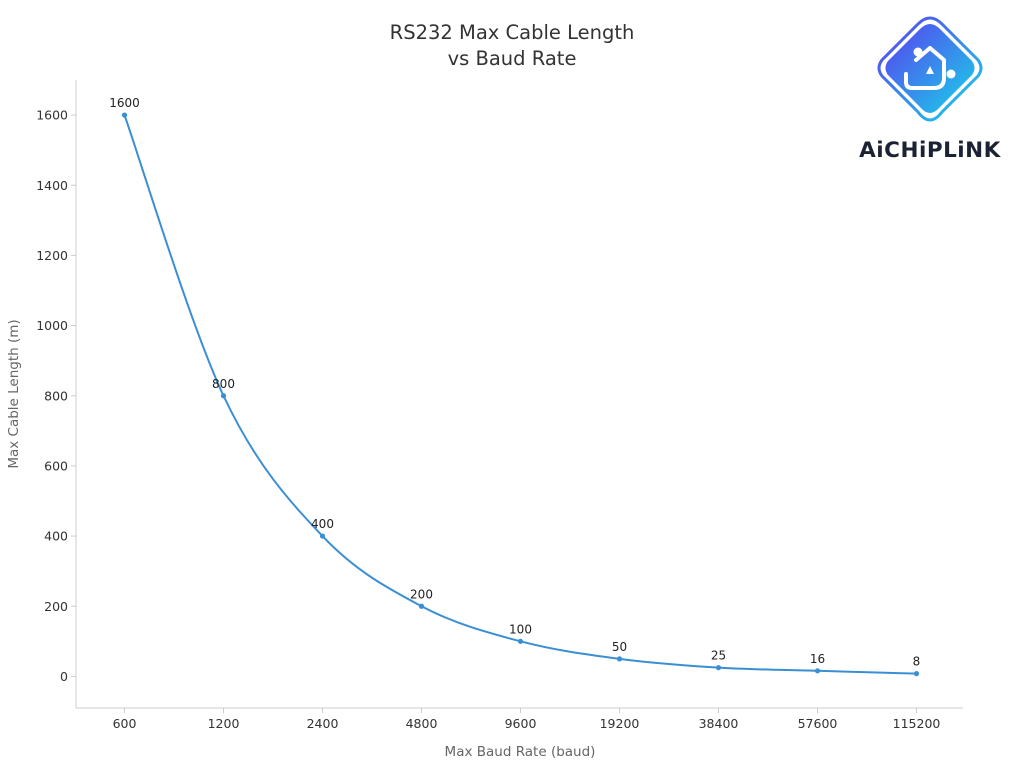  I want to click on y-tick-label: 800, so click(56, 395).